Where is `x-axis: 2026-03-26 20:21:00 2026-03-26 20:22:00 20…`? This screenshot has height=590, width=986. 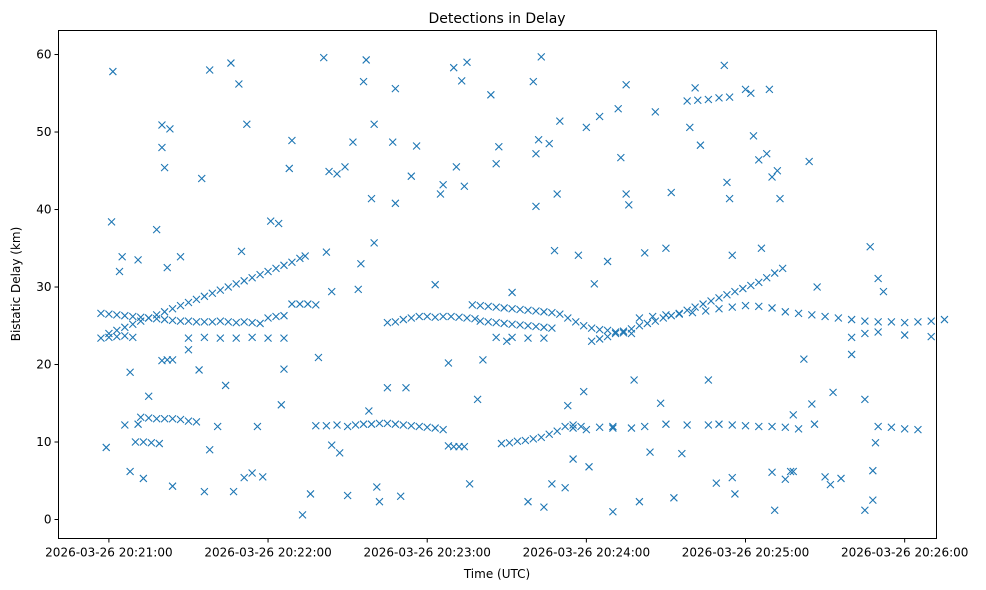 x-axis: 2026-03-26 20:21:00 2026-03-26 20:22:00 20… is located at coordinates (506, 549).